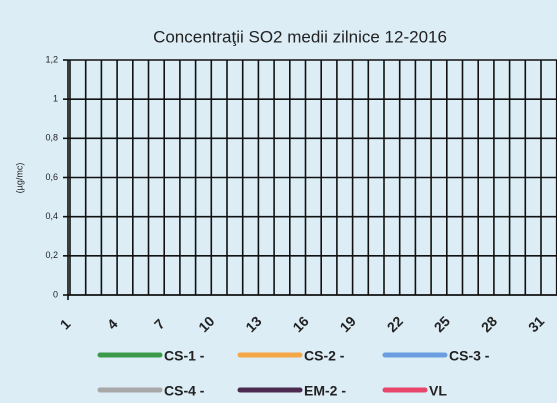 Image resolution: width=557 pixels, height=403 pixels. Describe the element at coordinates (51, 255) in the screenshot. I see `y-tick-label: 0,2` at that location.